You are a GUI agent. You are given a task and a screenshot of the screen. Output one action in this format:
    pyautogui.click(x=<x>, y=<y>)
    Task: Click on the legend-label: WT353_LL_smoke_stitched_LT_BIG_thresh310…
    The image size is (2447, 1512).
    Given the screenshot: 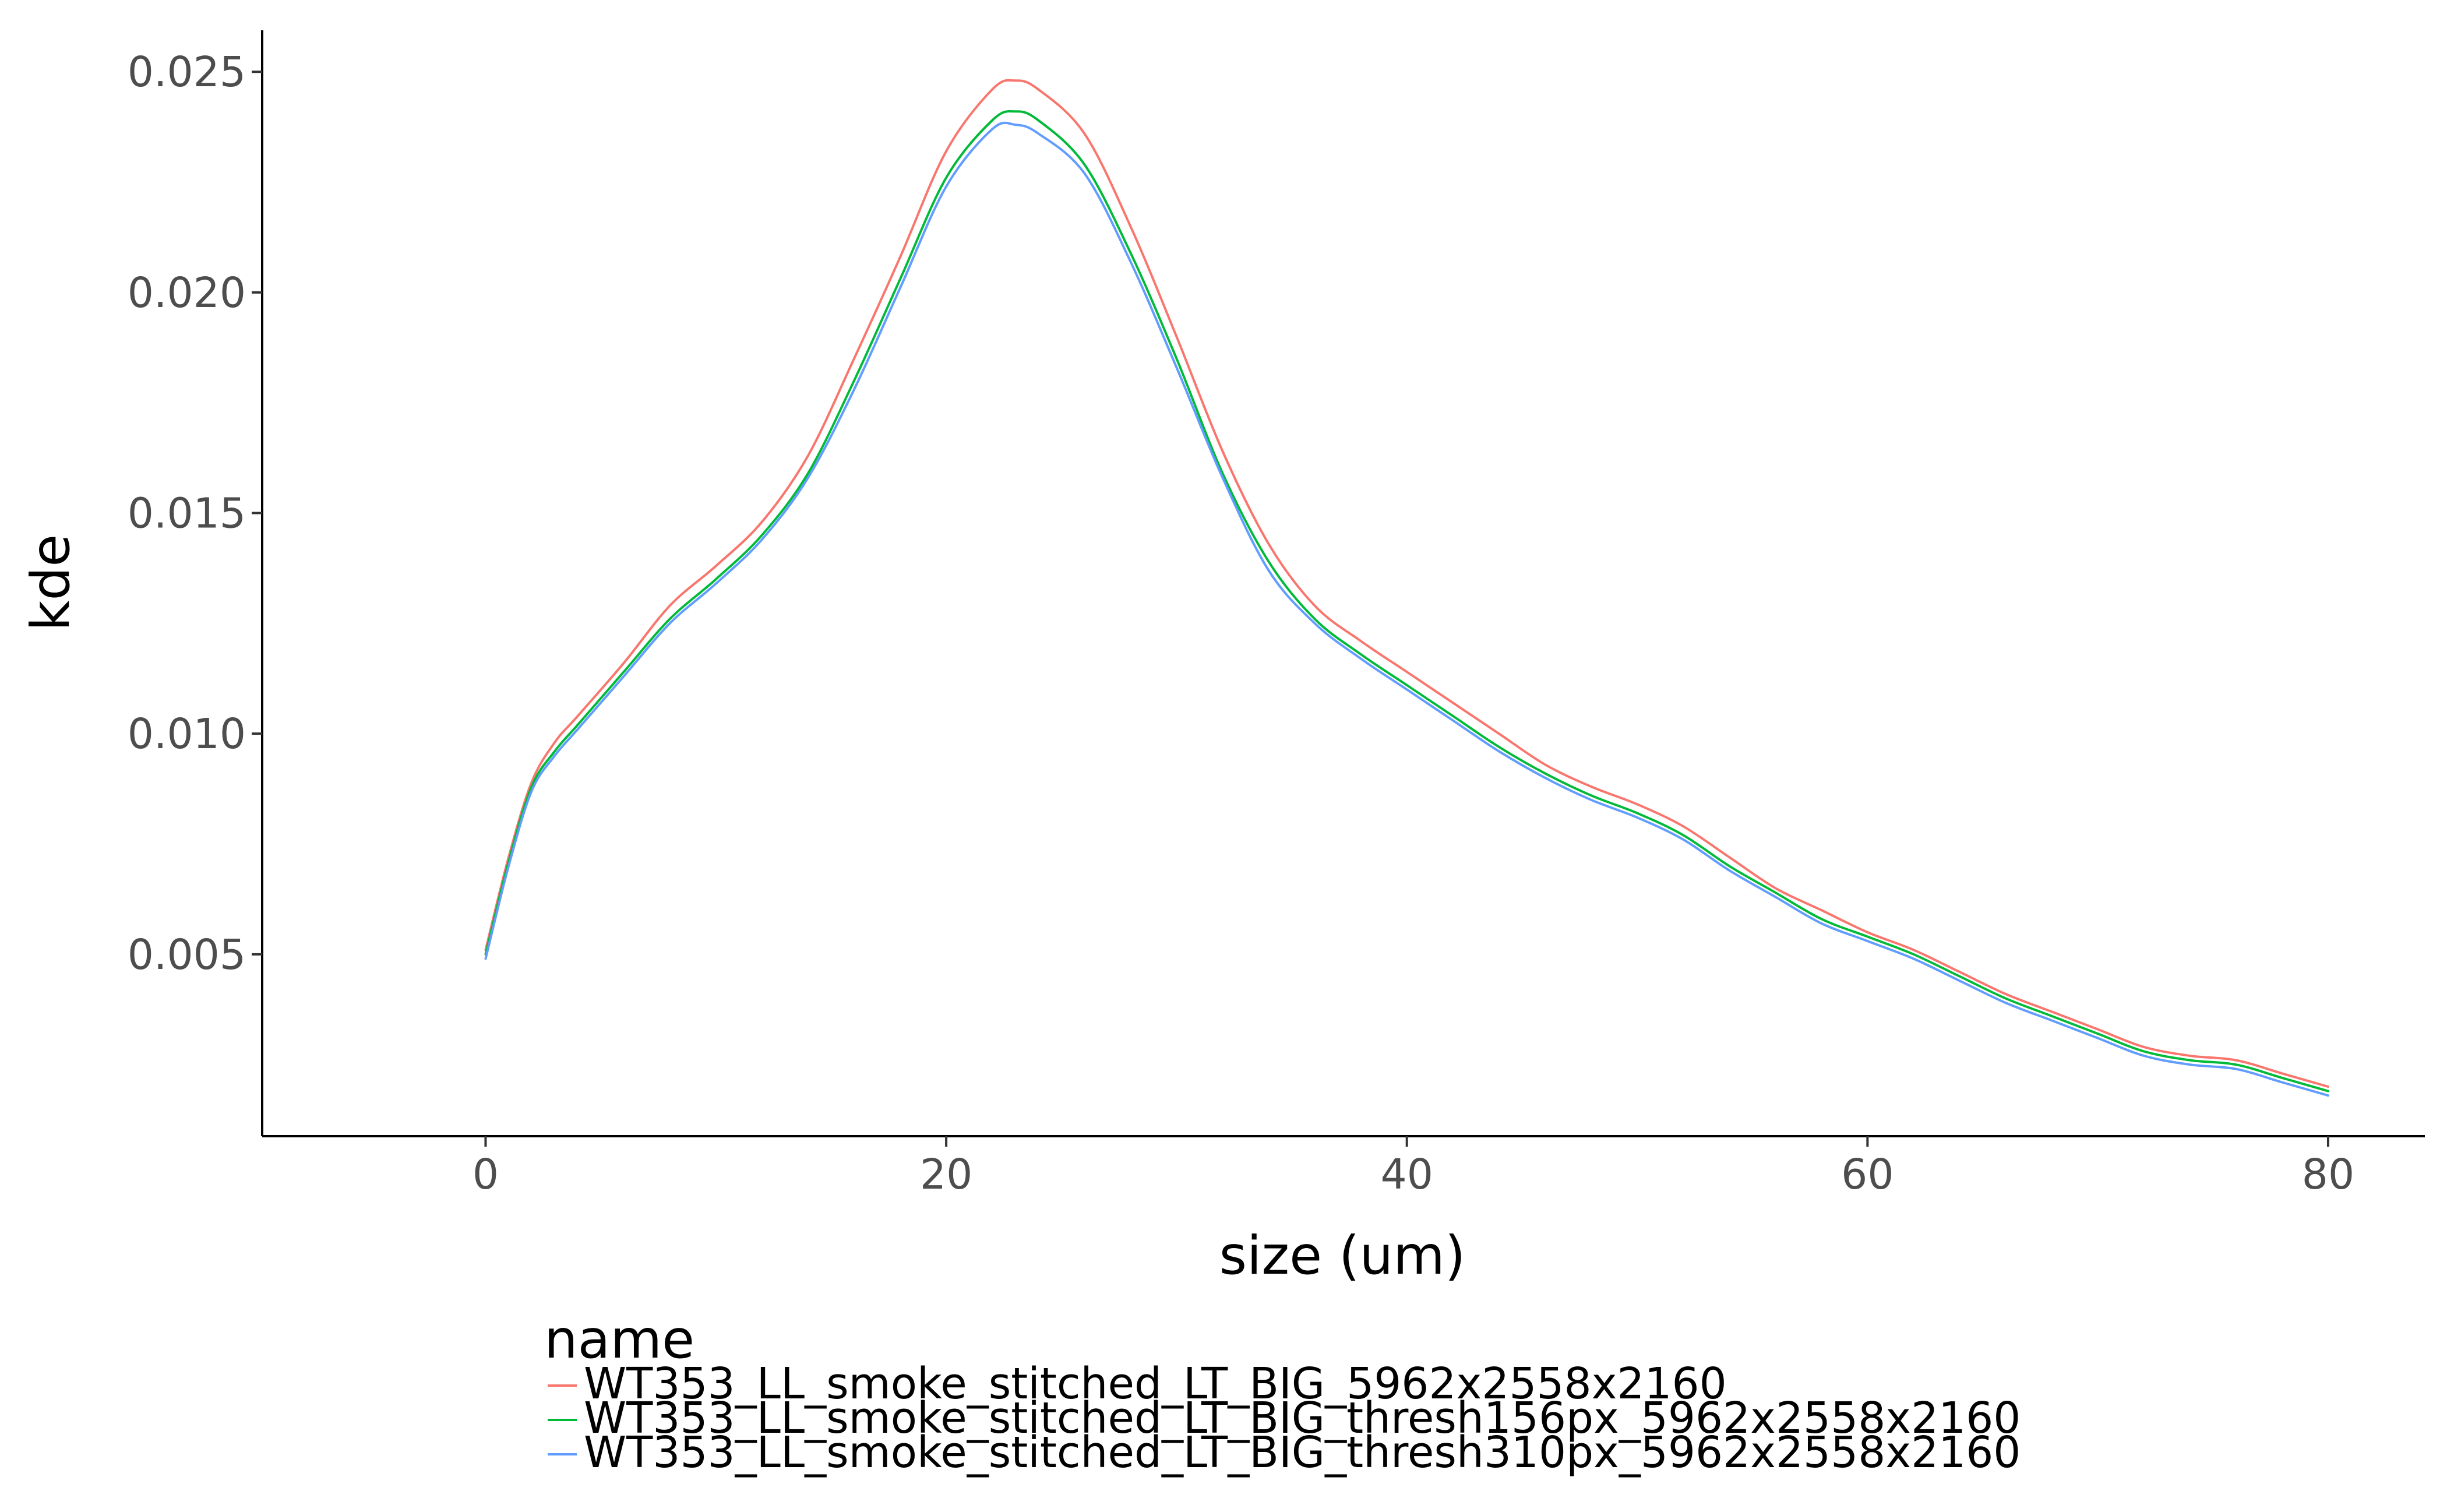 What is the action you would take?
    pyautogui.click(x=1302, y=1453)
    